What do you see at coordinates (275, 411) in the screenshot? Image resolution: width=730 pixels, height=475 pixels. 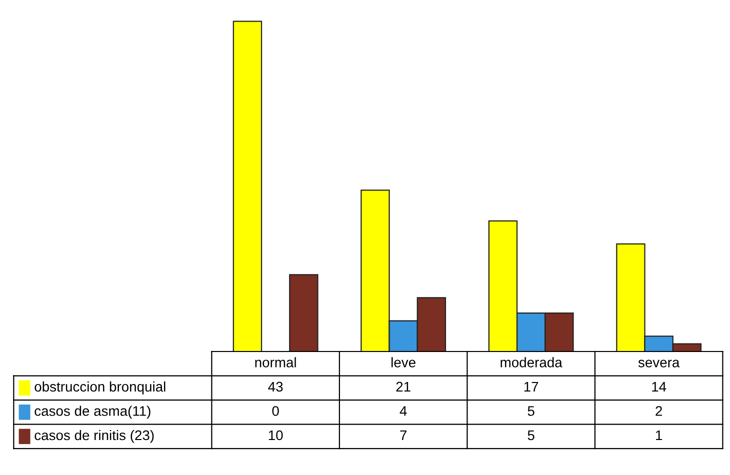 I see `data-label: 0` at bounding box center [275, 411].